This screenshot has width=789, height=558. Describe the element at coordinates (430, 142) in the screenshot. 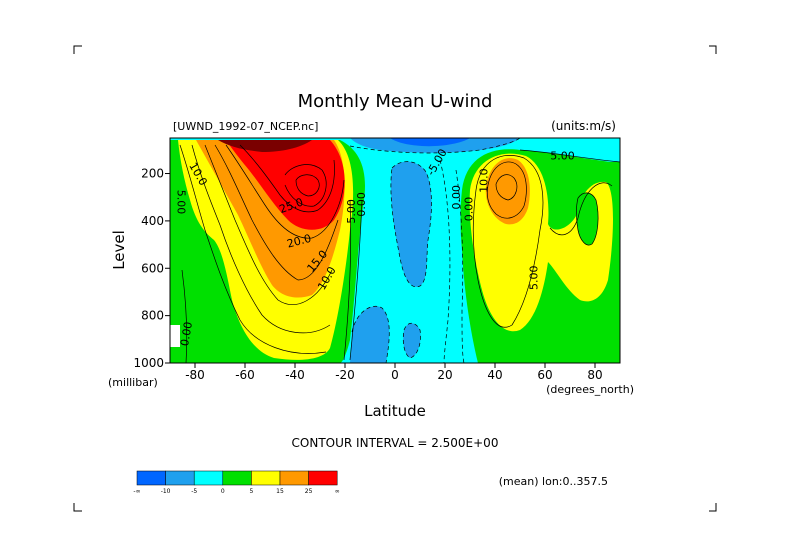

I see `region-deepblue-top` at that location.